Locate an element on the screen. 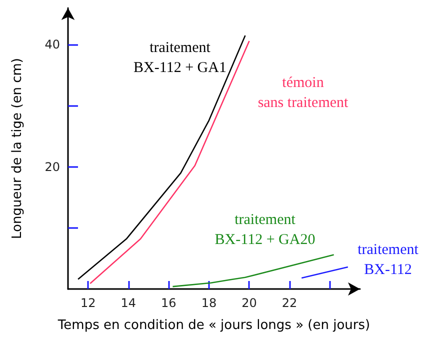 The width and height of the screenshot is (433, 342). series-label: traitement BX-112 is located at coordinates (389, 260).